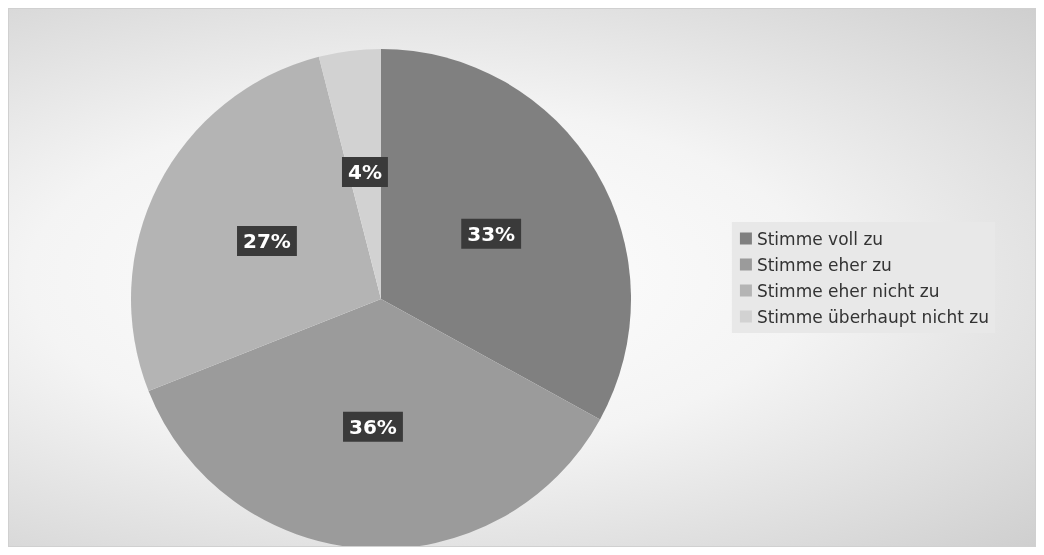 Image resolution: width=1044 pixels, height=555 pixels. Describe the element at coordinates (872, 316) in the screenshot. I see `legend-label: Stimme überhaupt nicht zu` at that location.